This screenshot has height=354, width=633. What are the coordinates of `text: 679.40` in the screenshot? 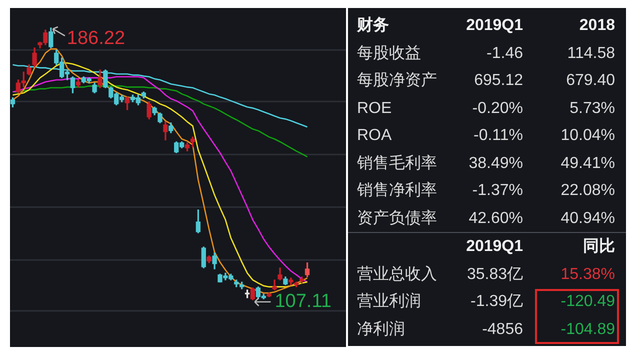 It's located at (590, 80).